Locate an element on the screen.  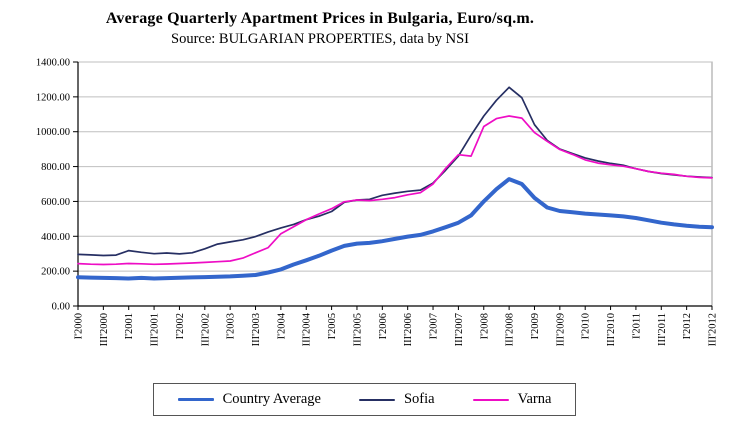
legend-label: Sofia is located at coordinates (419, 399).